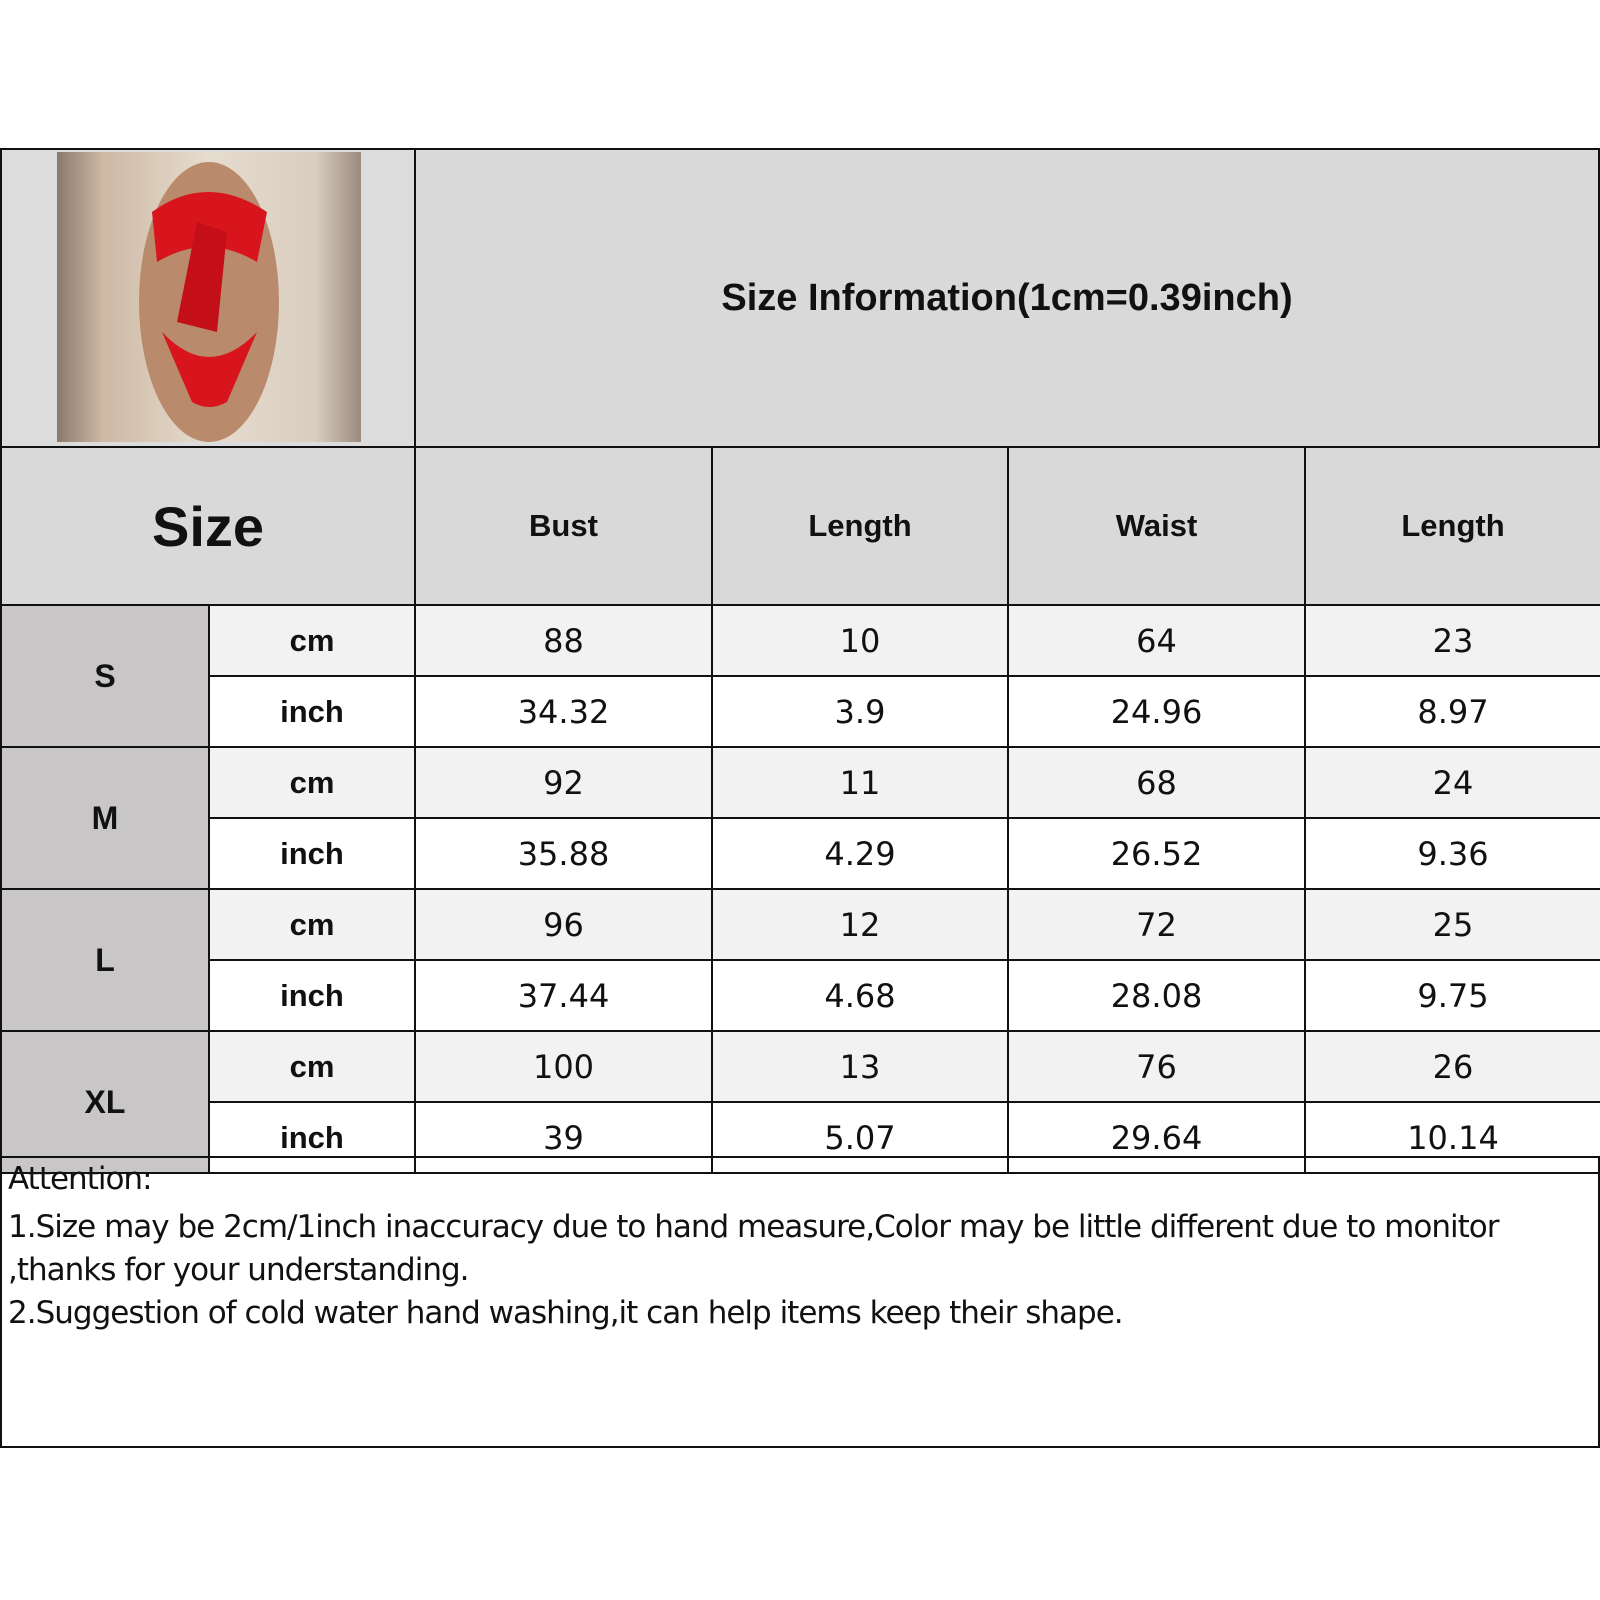 The width and height of the screenshot is (1600, 1600). I want to click on table-cell: 11, so click(860, 782).